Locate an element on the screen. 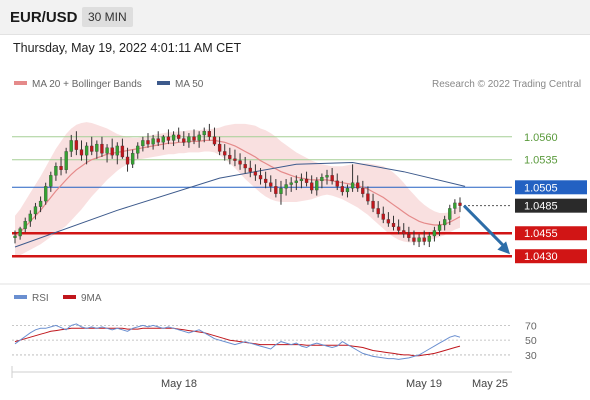 The width and height of the screenshot is (590, 400). ma20-legend-label: MA 20 + Bollinger Bands is located at coordinates (87, 84).